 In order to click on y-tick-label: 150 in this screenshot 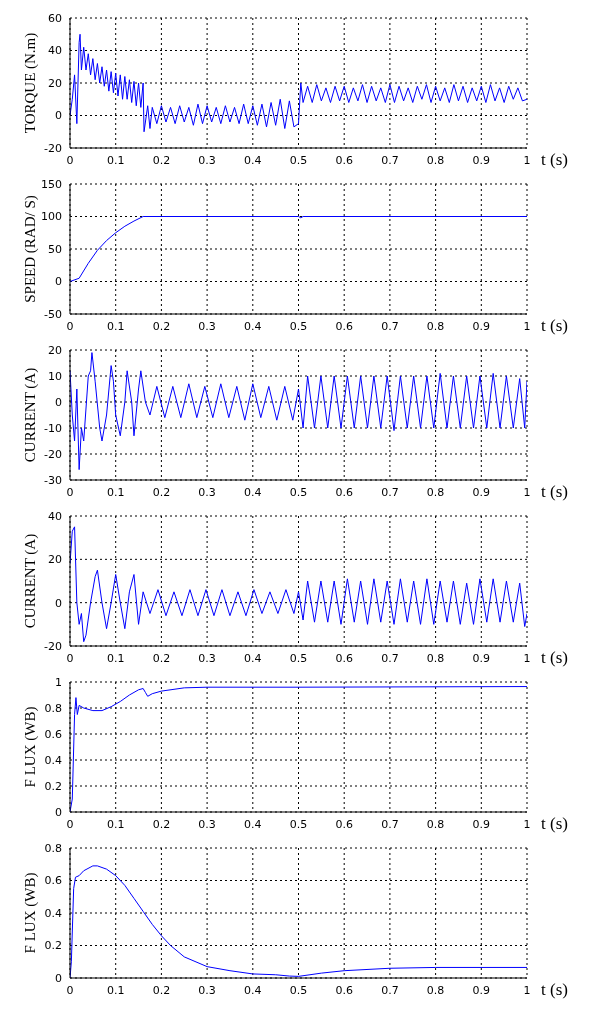, I will do `click(51, 184)`.